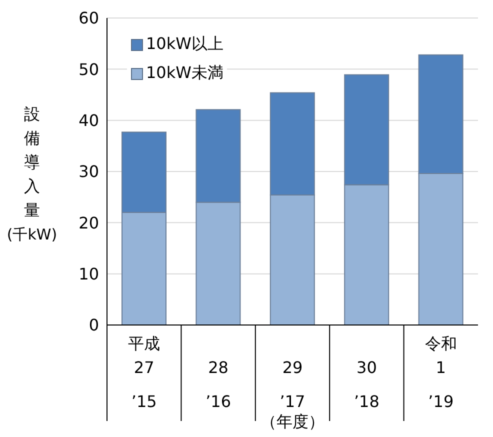  What do you see at coordinates (93, 325) in the screenshot?
I see `y-tick-label: 0` at bounding box center [93, 325].